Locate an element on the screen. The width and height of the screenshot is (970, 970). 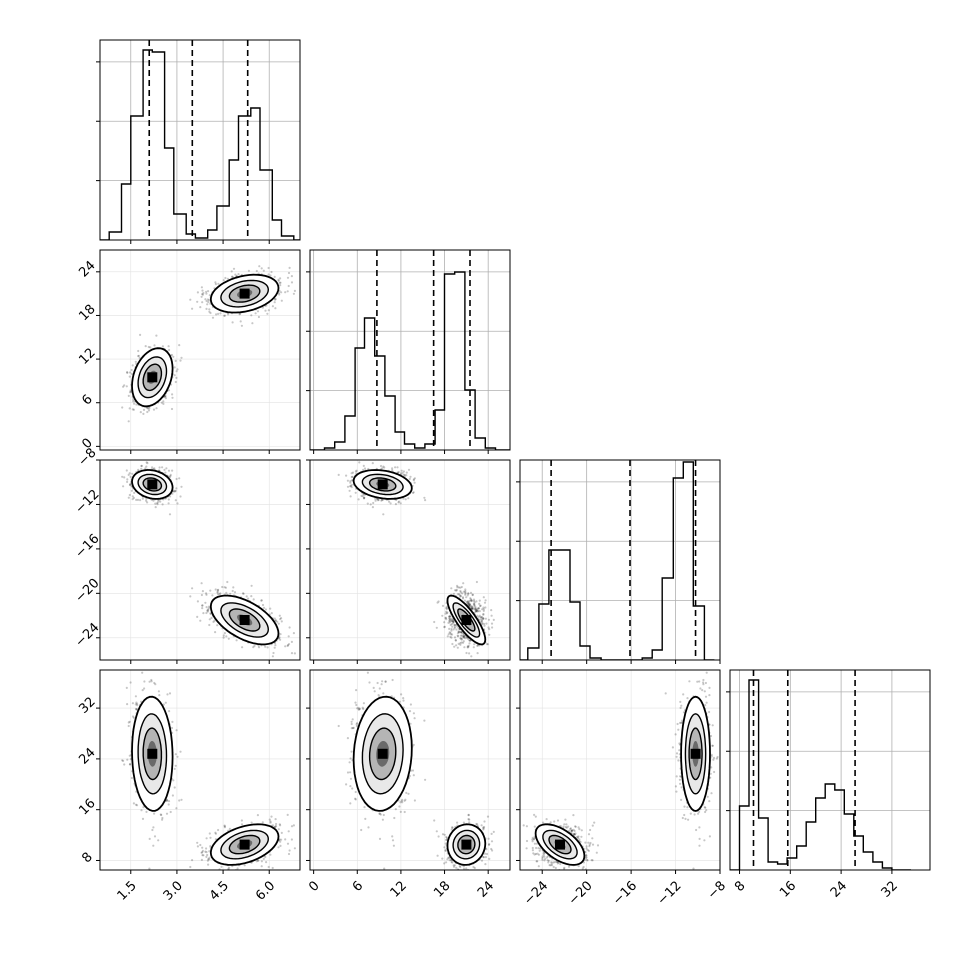
y-tick-label: 18 is located at coordinates (87, 313).